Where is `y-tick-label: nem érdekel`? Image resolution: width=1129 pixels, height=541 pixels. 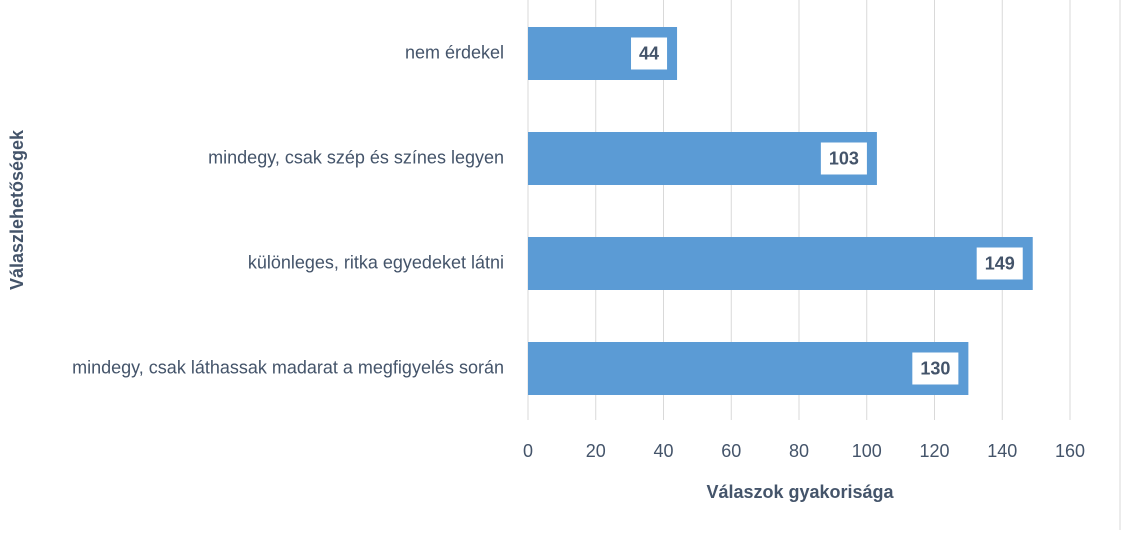
y-tick-label: nem érdekel is located at coordinates (454, 52).